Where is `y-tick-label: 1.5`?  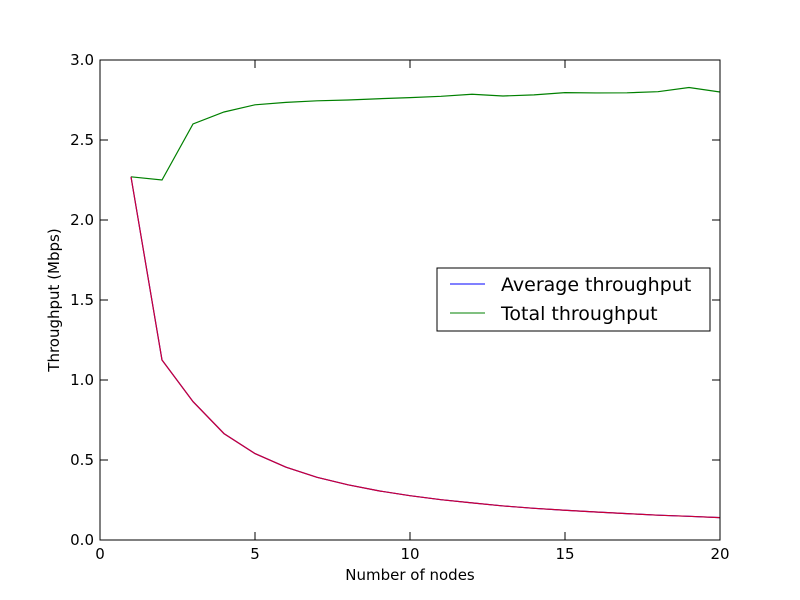 y-tick-label: 1.5 is located at coordinates (82, 300).